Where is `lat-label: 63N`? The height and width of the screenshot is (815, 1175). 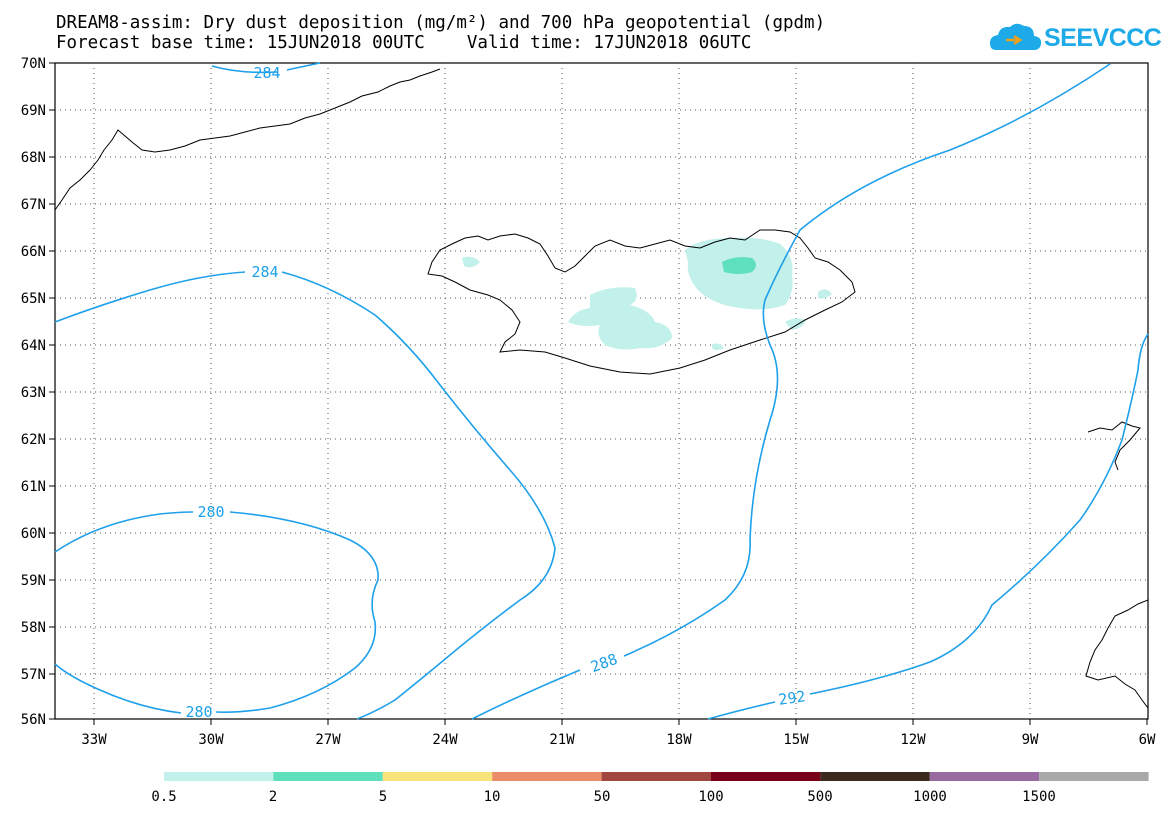 lat-label: 63N is located at coordinates (33, 393).